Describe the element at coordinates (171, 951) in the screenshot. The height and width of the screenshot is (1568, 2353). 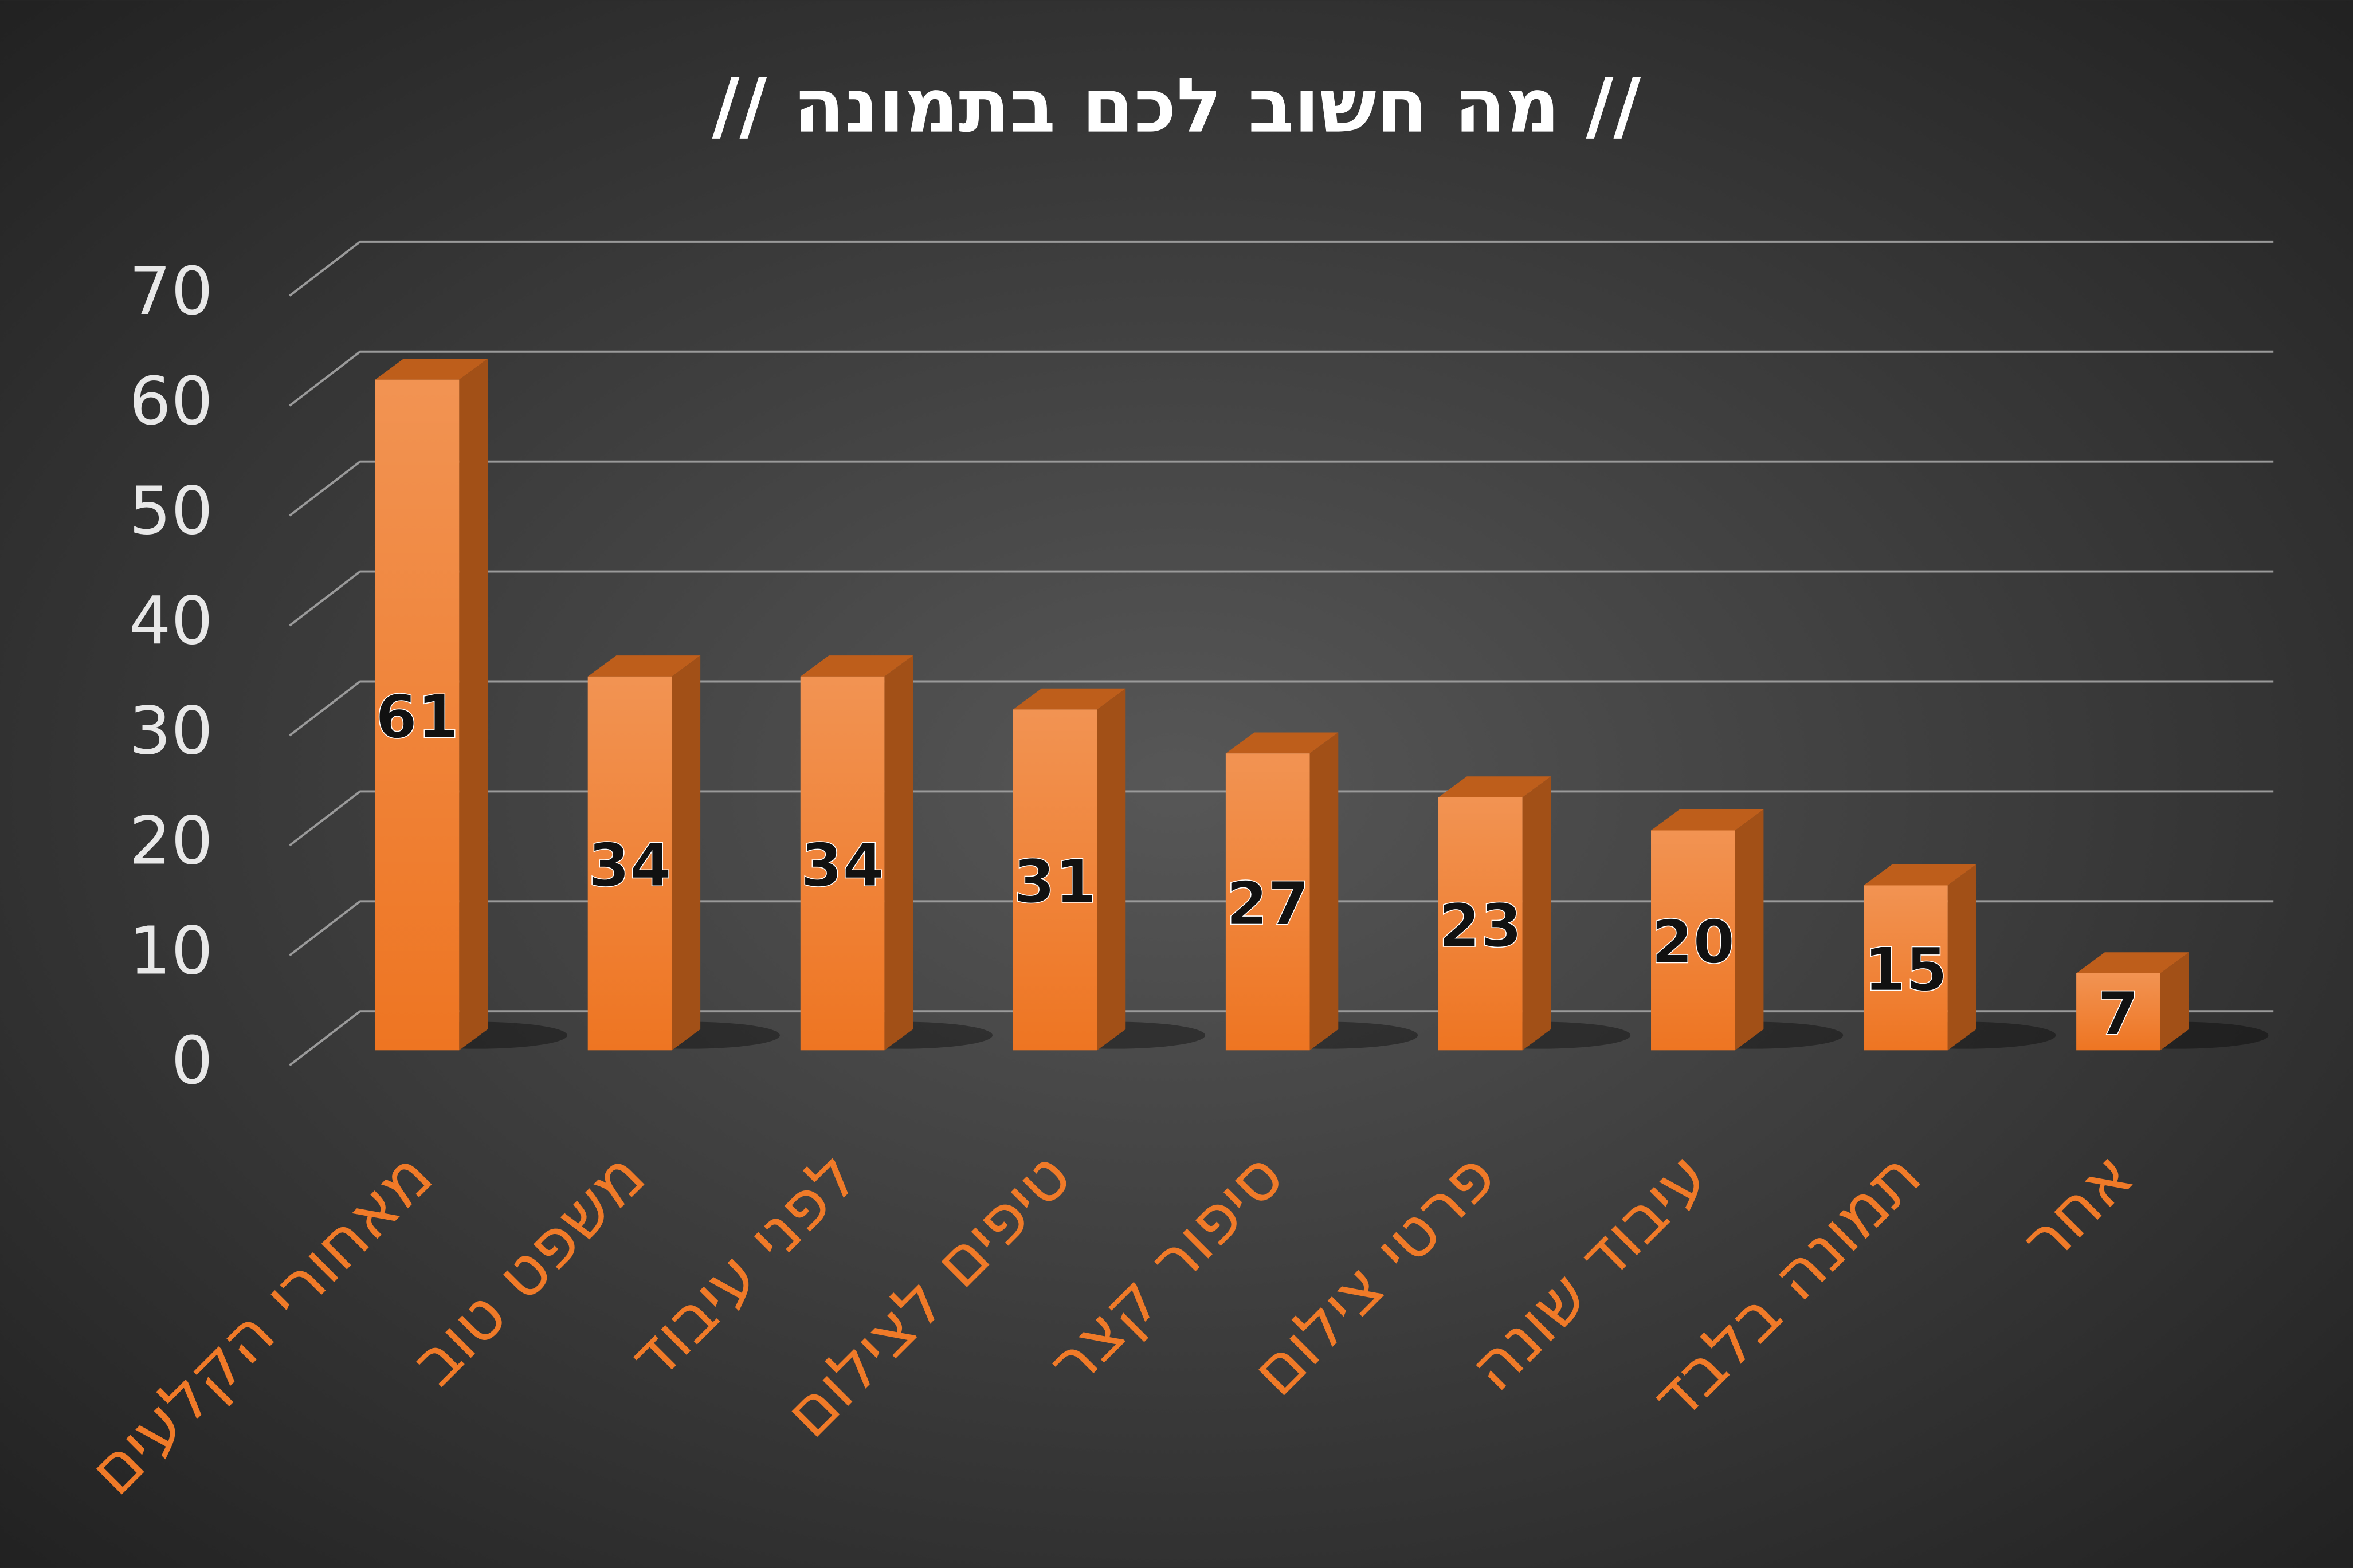
I see `y-tick-label: 10` at that location.